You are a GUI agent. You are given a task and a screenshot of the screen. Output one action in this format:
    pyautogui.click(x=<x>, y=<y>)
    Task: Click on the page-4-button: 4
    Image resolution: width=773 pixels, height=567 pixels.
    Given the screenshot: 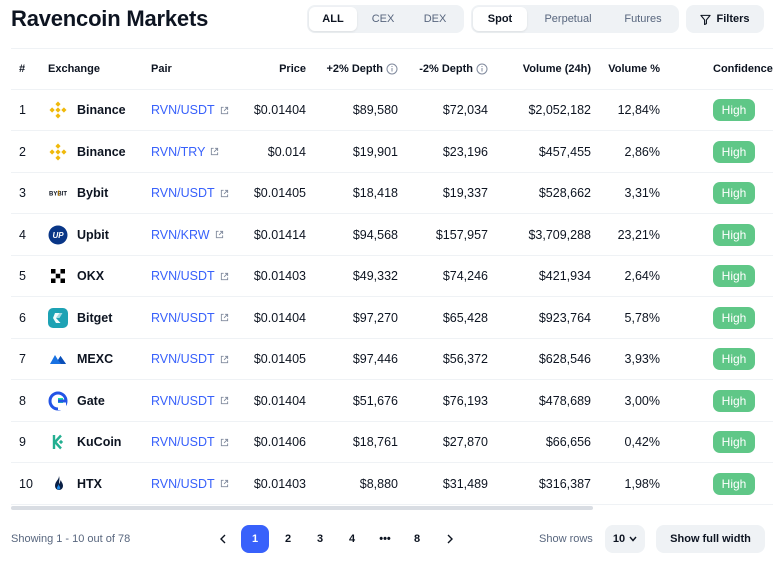 What is the action you would take?
    pyautogui.click(x=352, y=539)
    